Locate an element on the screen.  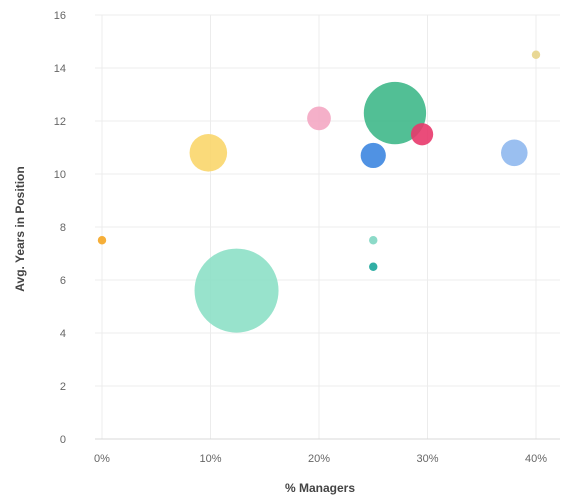
y-axis-title: Avg. Years in Position is located at coordinates (20, 228).